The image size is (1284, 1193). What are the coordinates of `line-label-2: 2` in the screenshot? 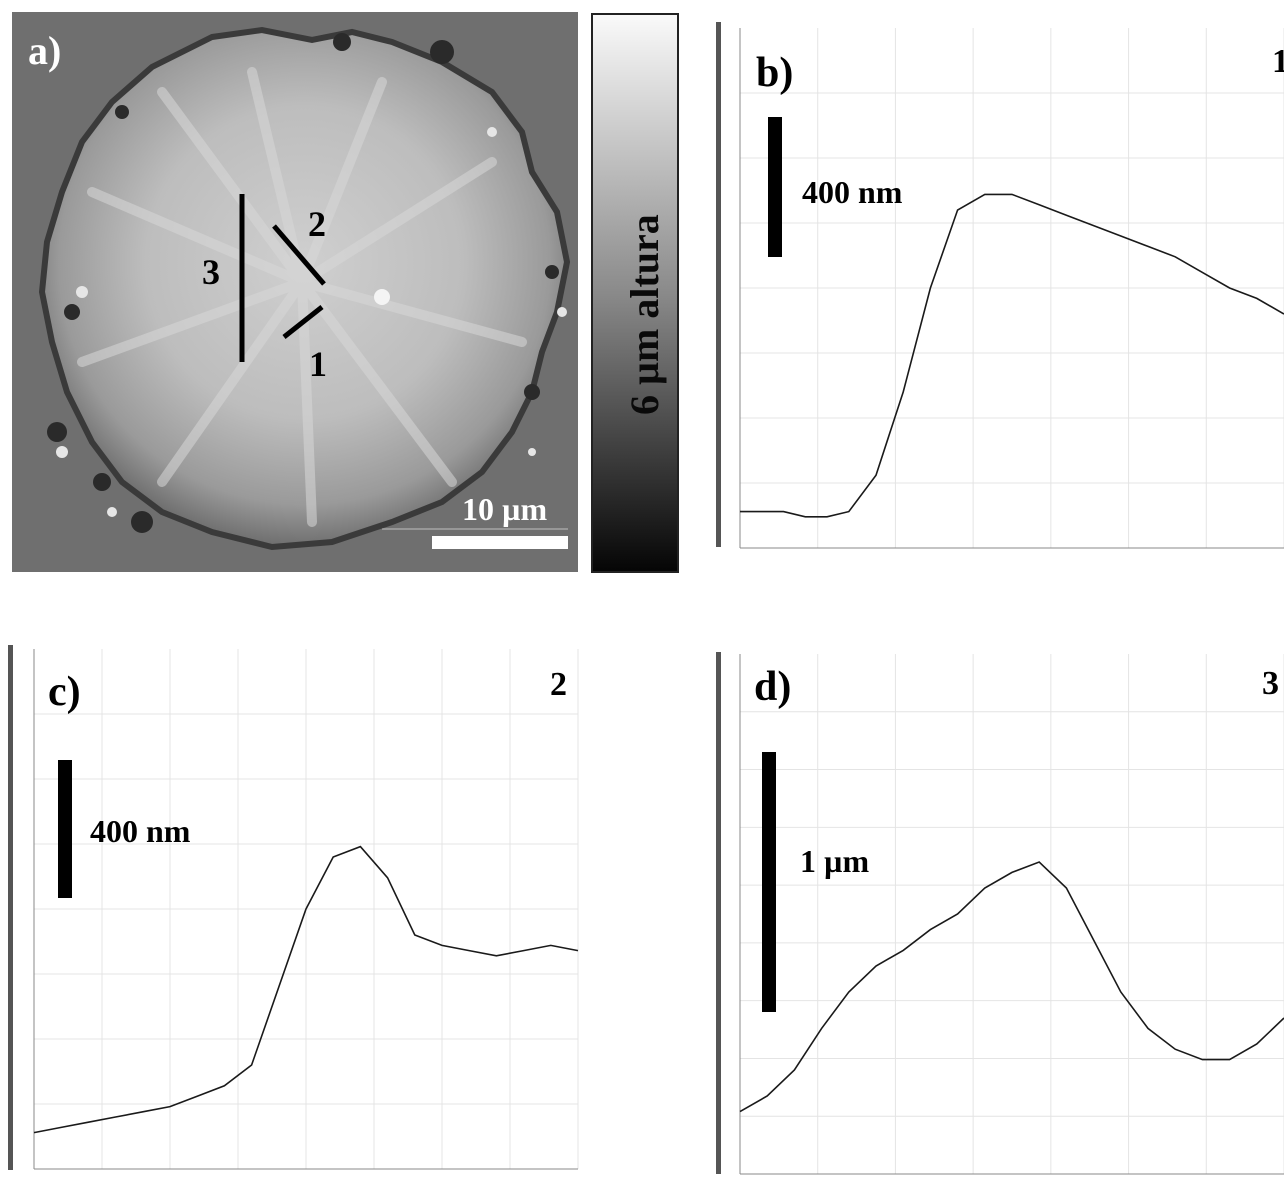 It's located at (317, 224).